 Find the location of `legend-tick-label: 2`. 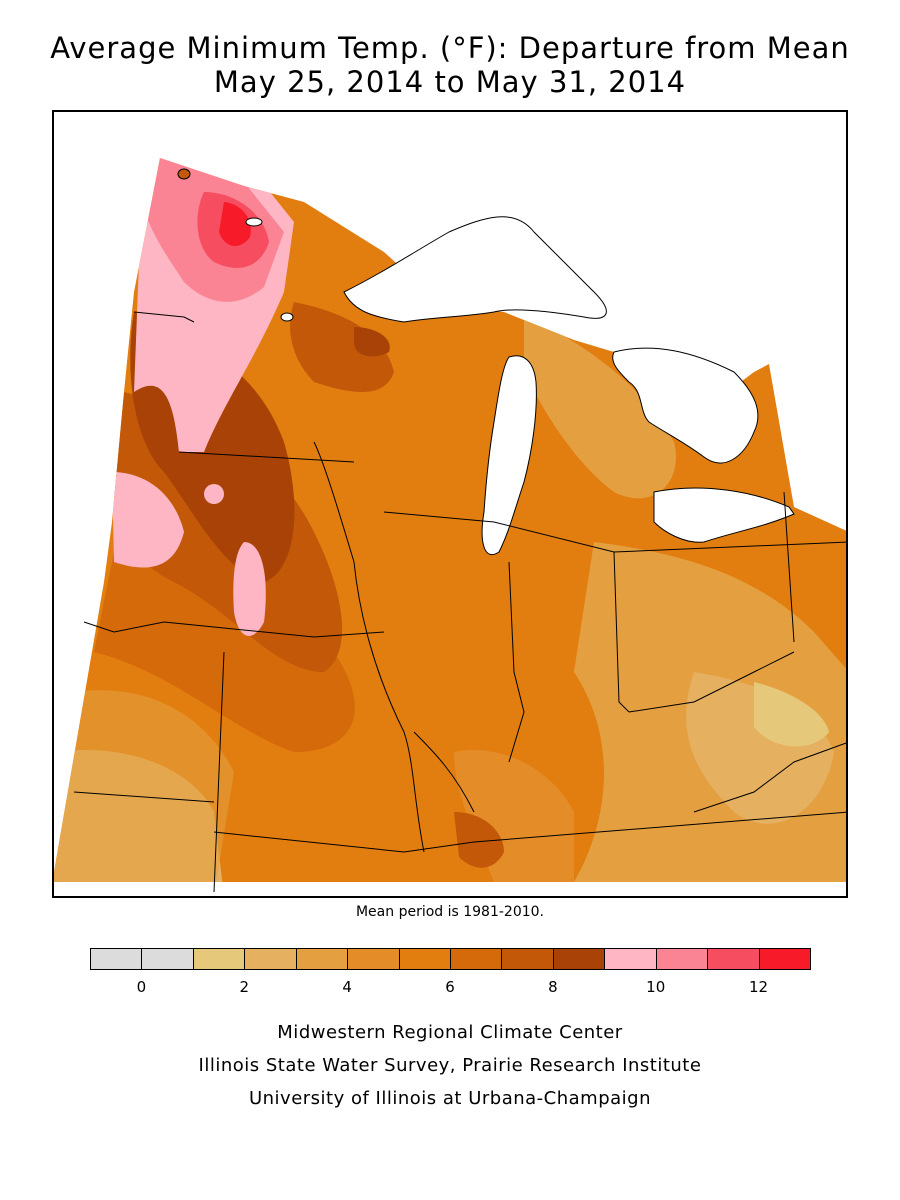

legend-tick-label: 2 is located at coordinates (244, 987).